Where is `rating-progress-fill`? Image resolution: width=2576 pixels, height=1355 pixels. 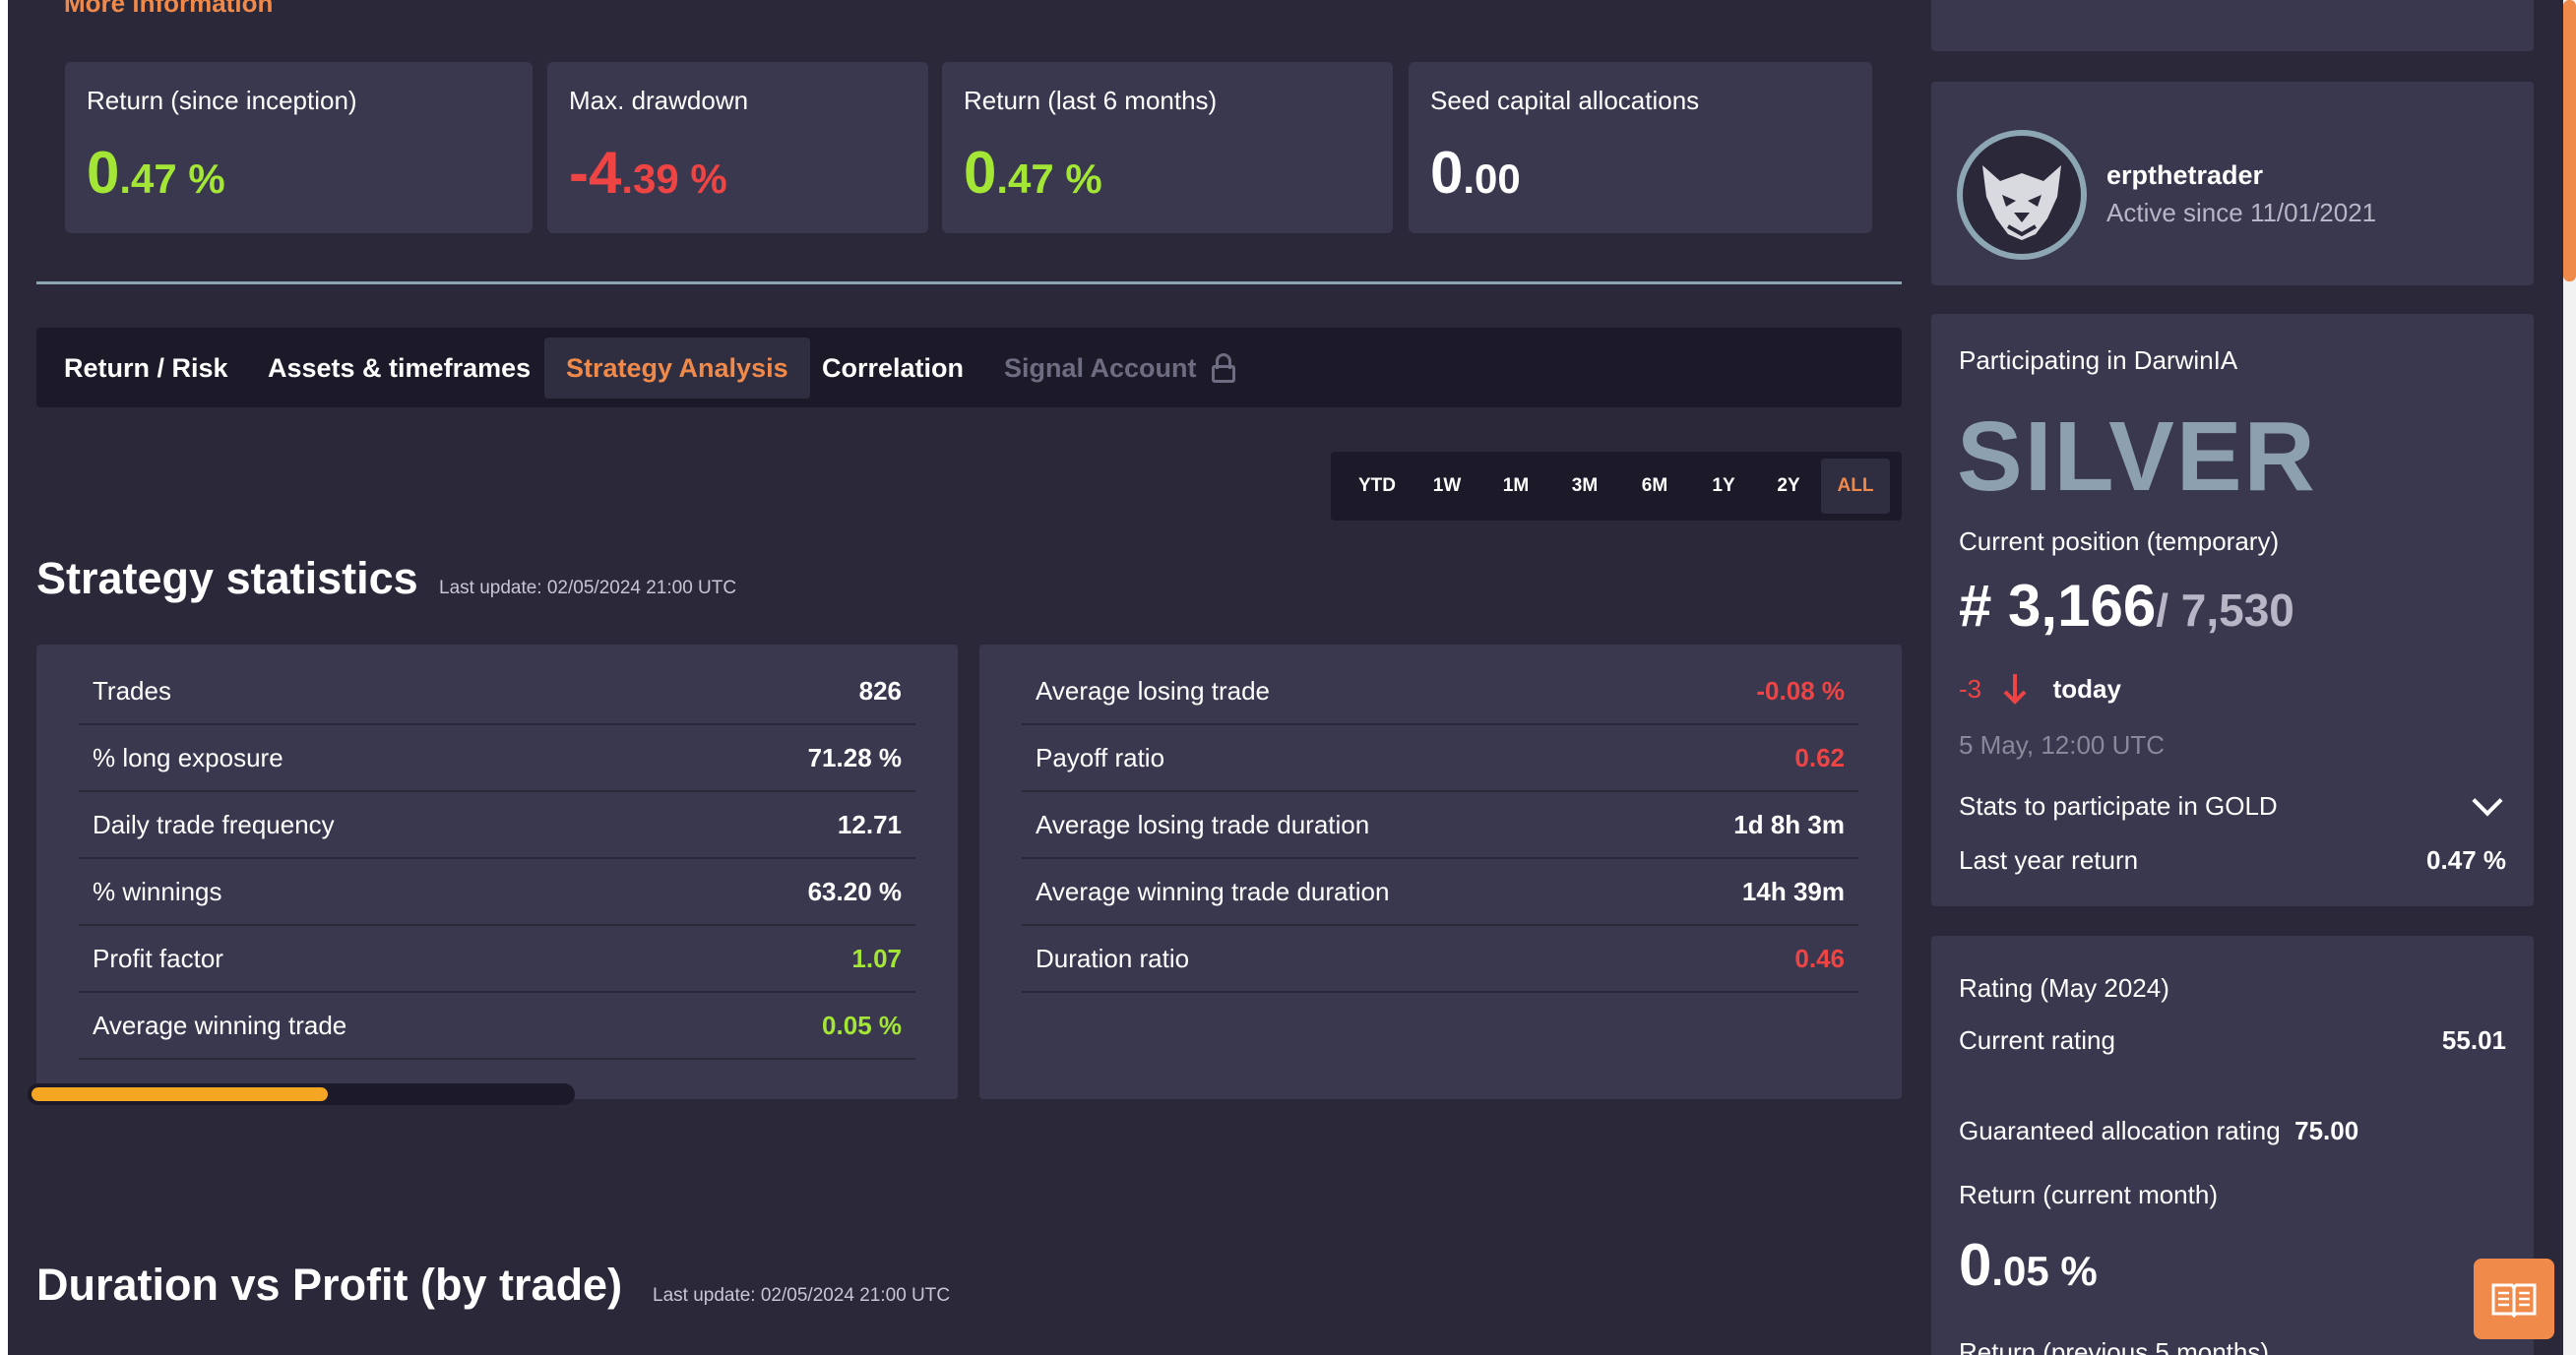
rating-progress-fill is located at coordinates (180, 1094).